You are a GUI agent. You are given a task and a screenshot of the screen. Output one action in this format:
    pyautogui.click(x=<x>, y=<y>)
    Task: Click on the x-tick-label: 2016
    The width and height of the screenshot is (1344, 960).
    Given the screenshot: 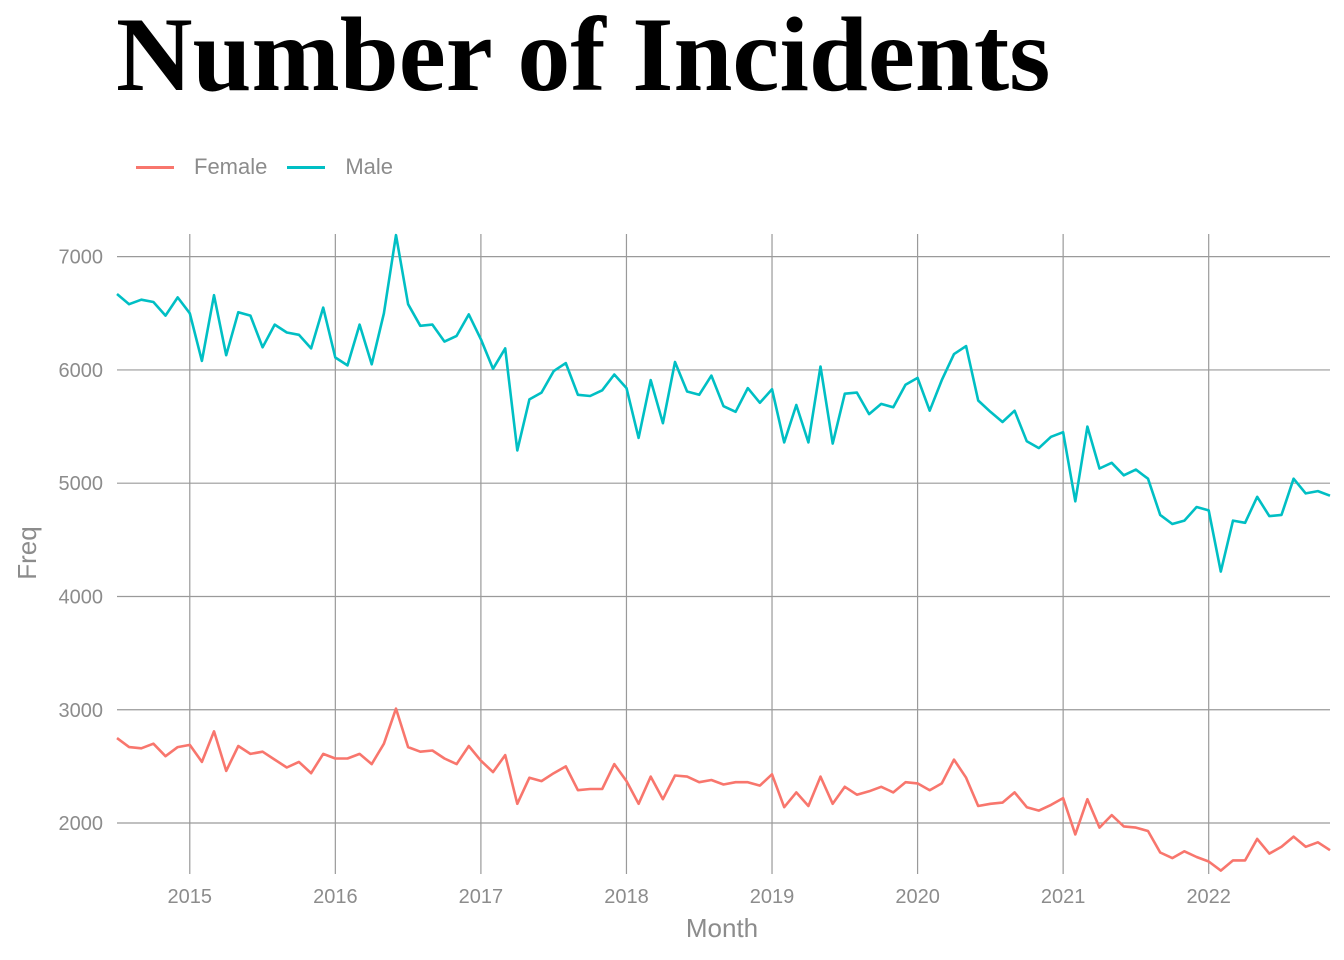 What is the action you would take?
    pyautogui.click(x=335, y=897)
    